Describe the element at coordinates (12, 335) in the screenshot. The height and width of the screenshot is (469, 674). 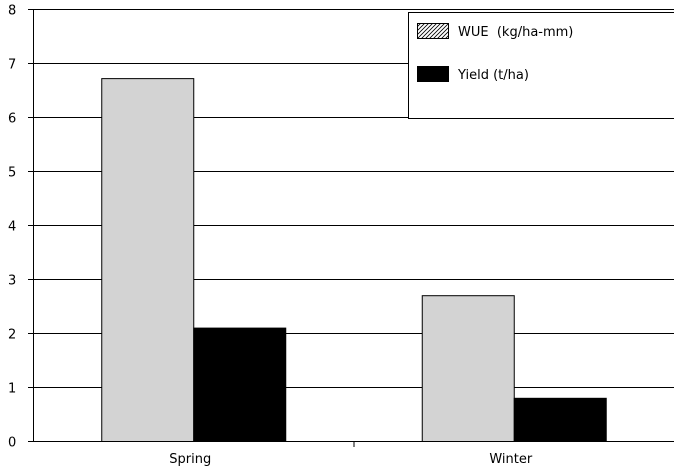
I see `y-tick-label: 2` at that location.